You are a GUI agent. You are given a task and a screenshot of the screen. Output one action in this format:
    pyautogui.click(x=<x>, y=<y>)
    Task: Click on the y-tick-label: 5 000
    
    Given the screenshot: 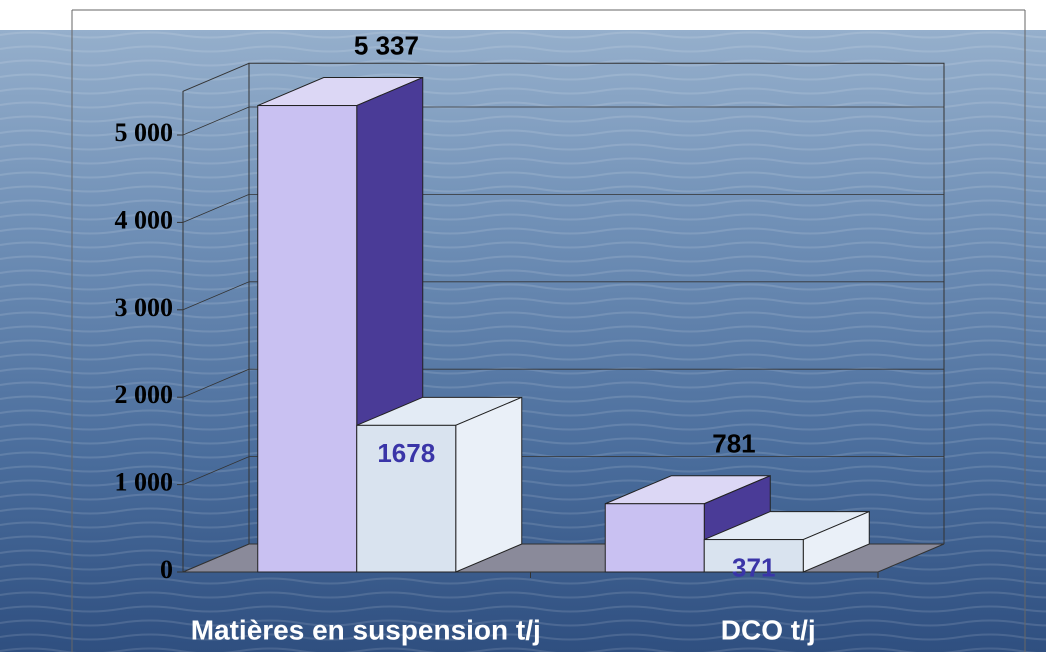 What is the action you would take?
    pyautogui.click(x=144, y=132)
    